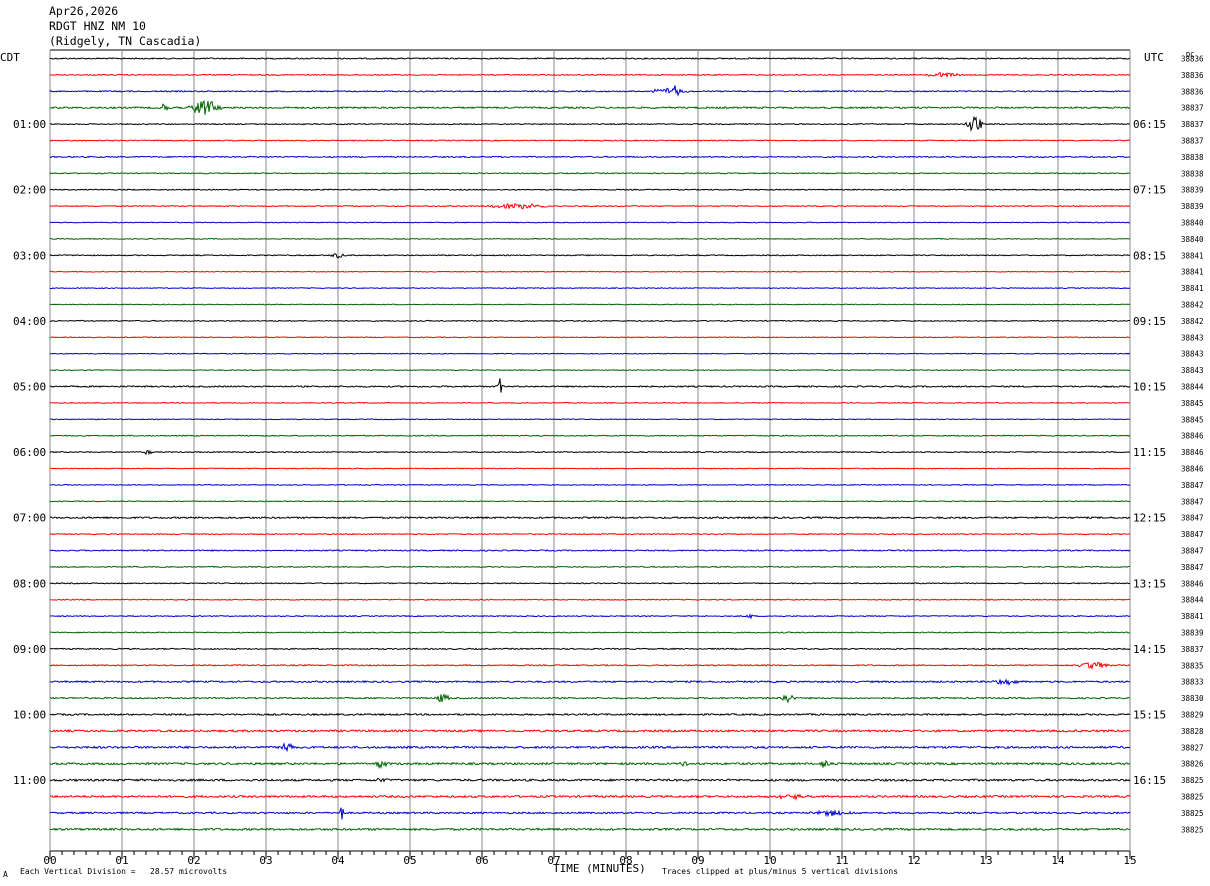 Image resolution: width=1210 pixels, height=886 pixels. I want to click on left-hour-label: 10:00, so click(29, 715).